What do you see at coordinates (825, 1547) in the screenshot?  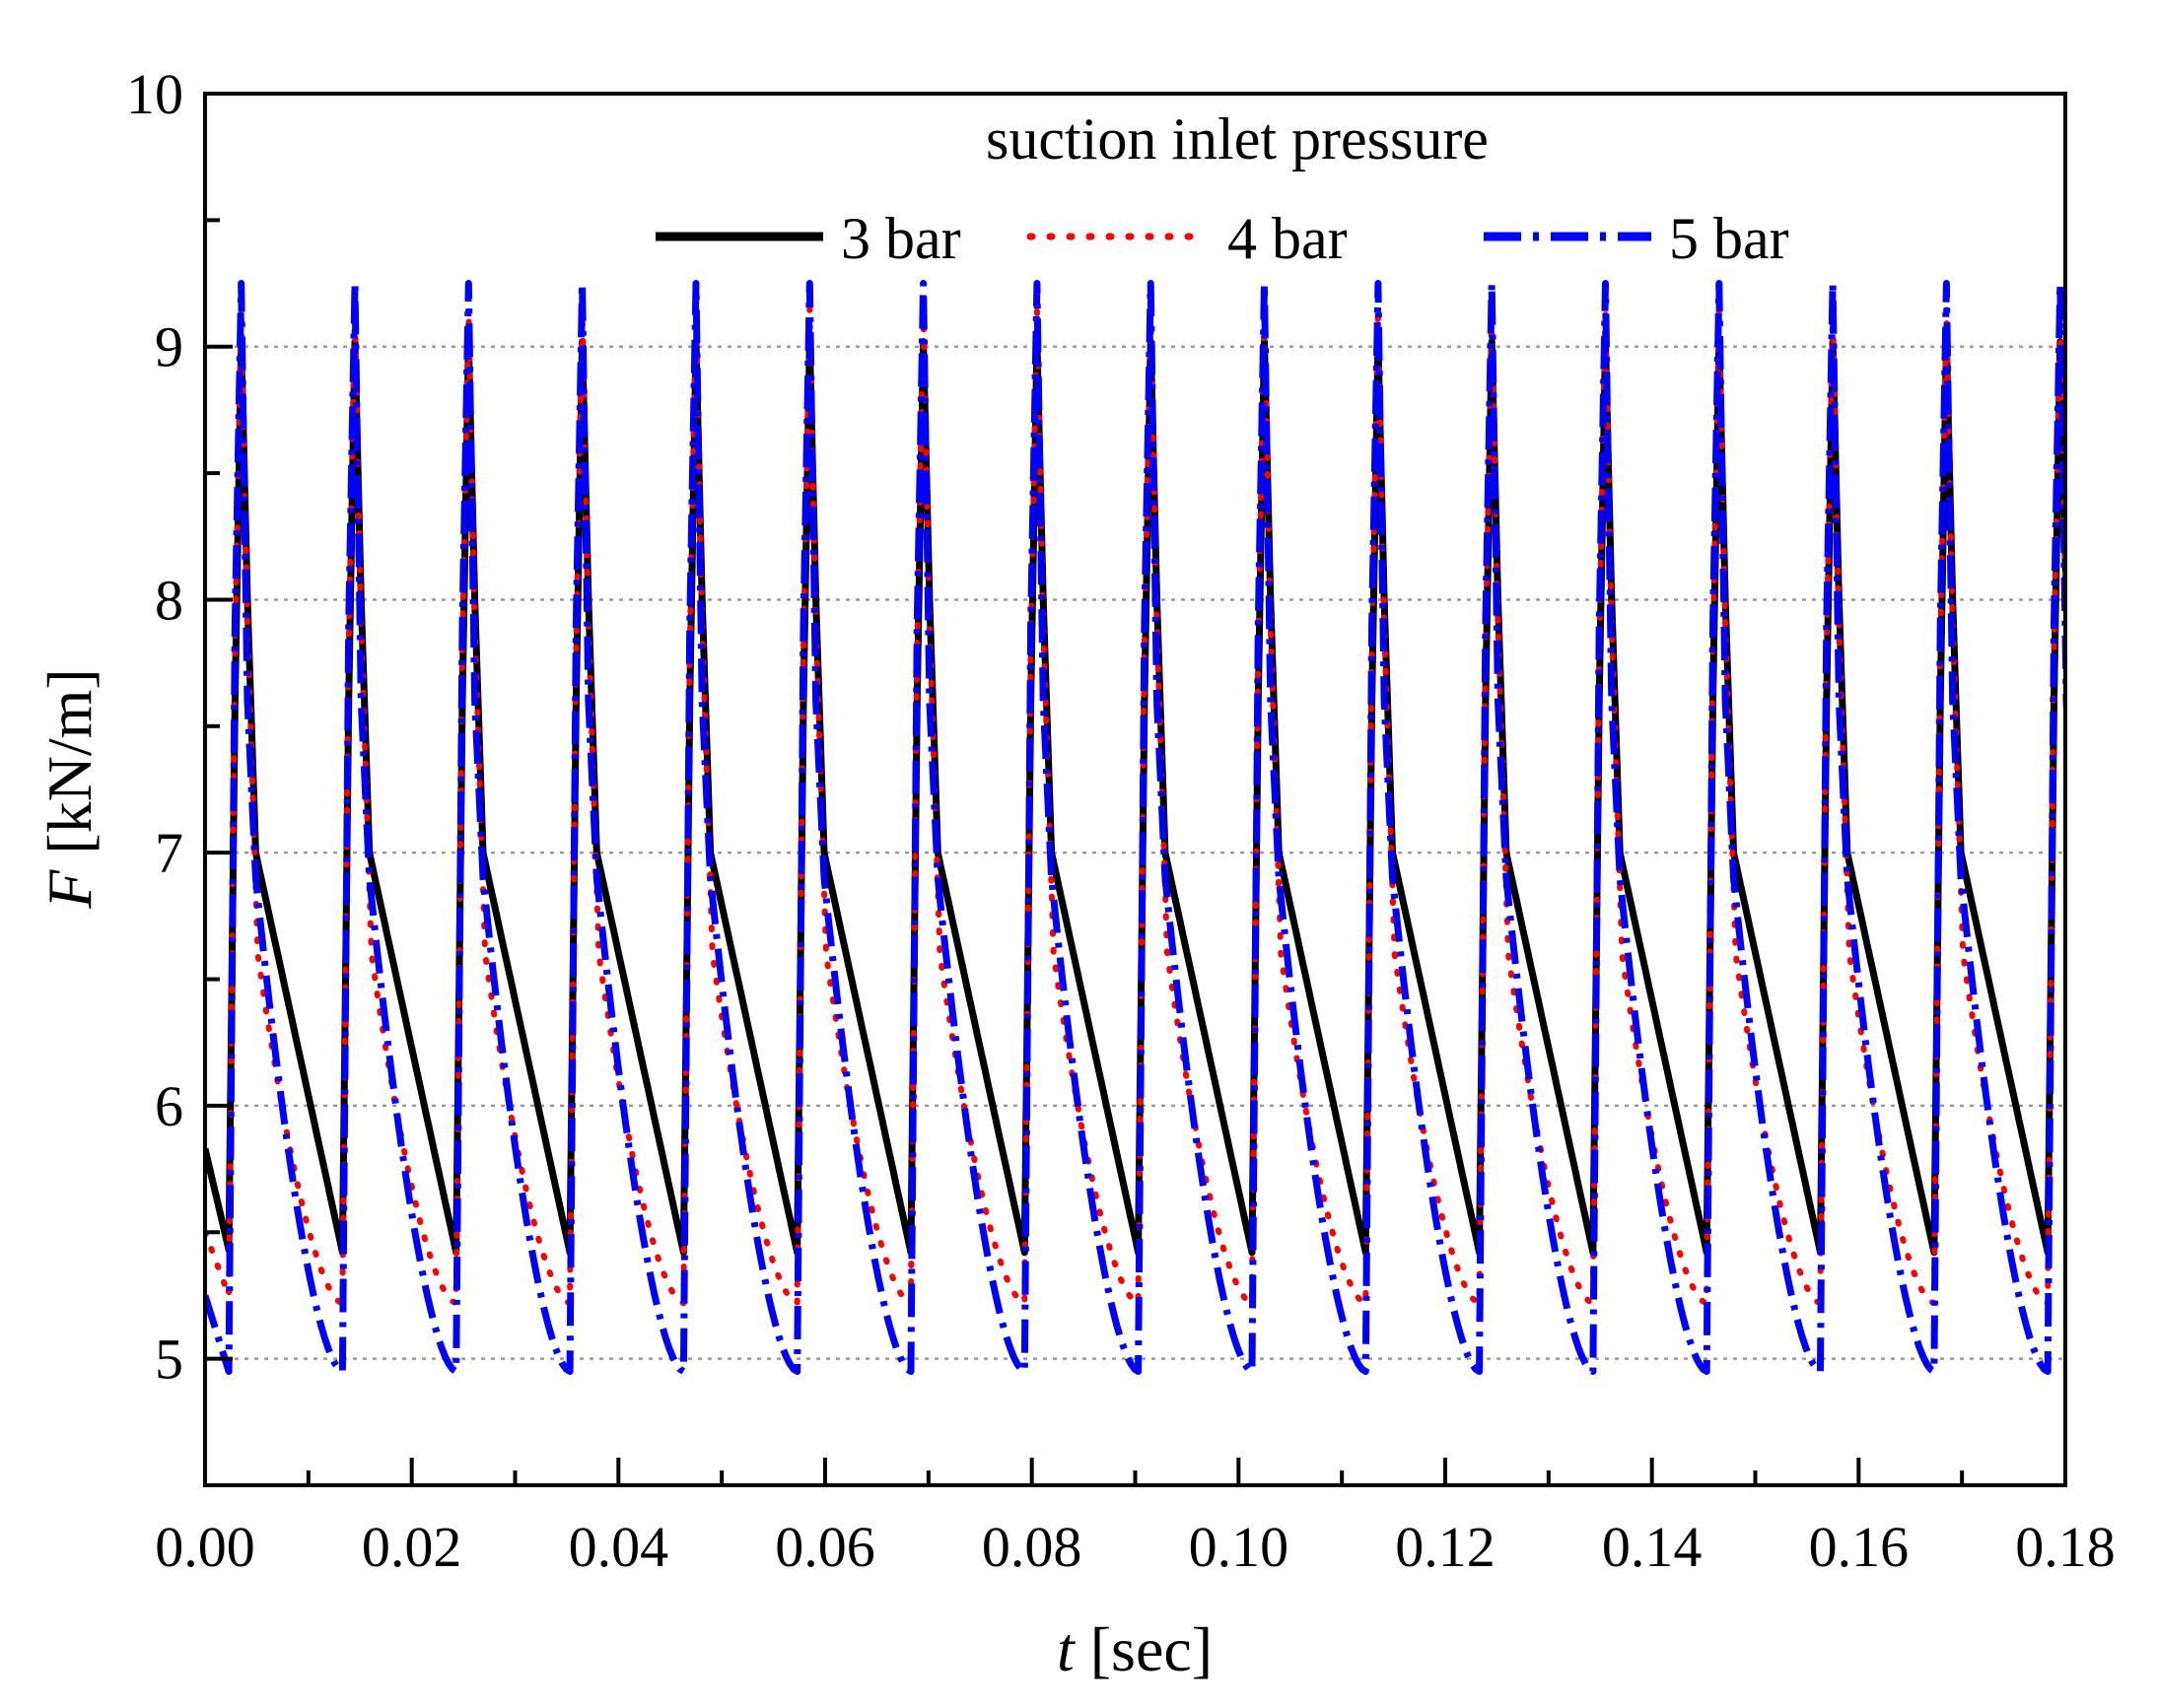 I see `x-tick-label-0.06: 0.06` at bounding box center [825, 1547].